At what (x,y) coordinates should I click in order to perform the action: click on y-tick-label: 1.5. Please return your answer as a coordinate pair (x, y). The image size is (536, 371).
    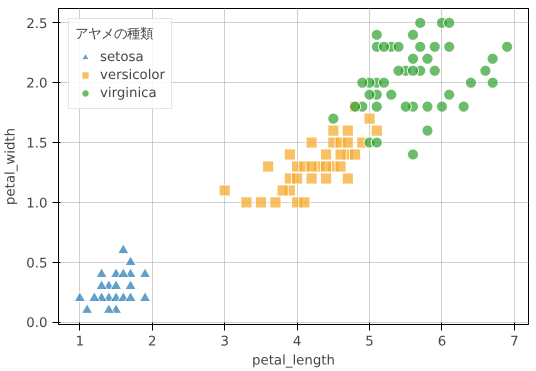
    Looking at the image, I should click on (37, 144).